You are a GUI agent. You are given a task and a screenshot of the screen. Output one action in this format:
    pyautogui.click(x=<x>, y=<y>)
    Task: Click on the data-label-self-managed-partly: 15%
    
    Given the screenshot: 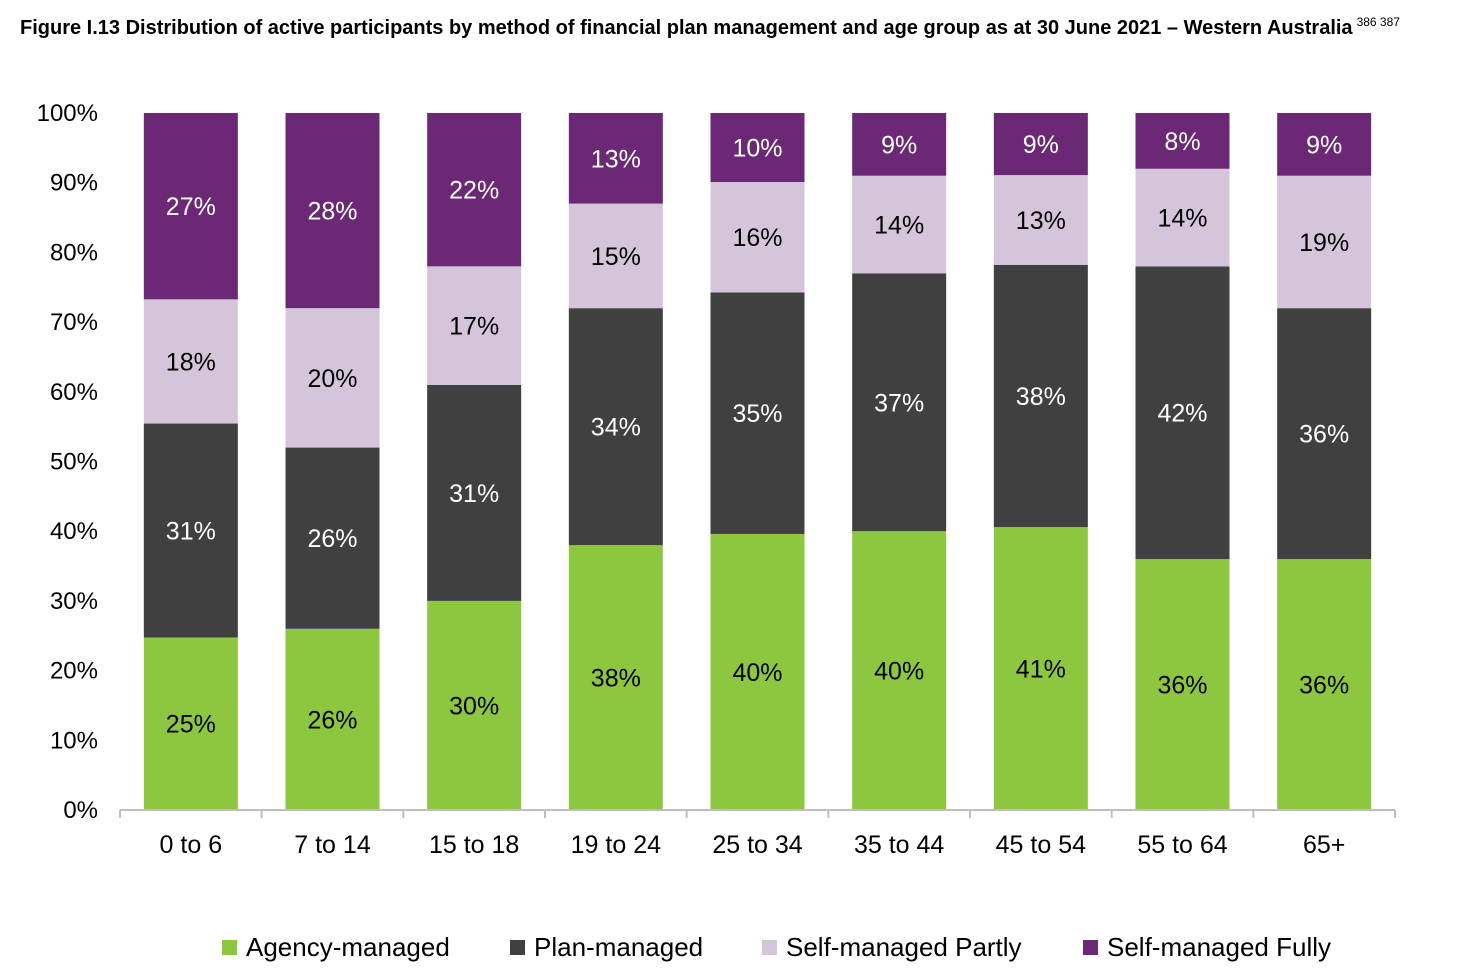 What is the action you would take?
    pyautogui.click(x=616, y=257)
    